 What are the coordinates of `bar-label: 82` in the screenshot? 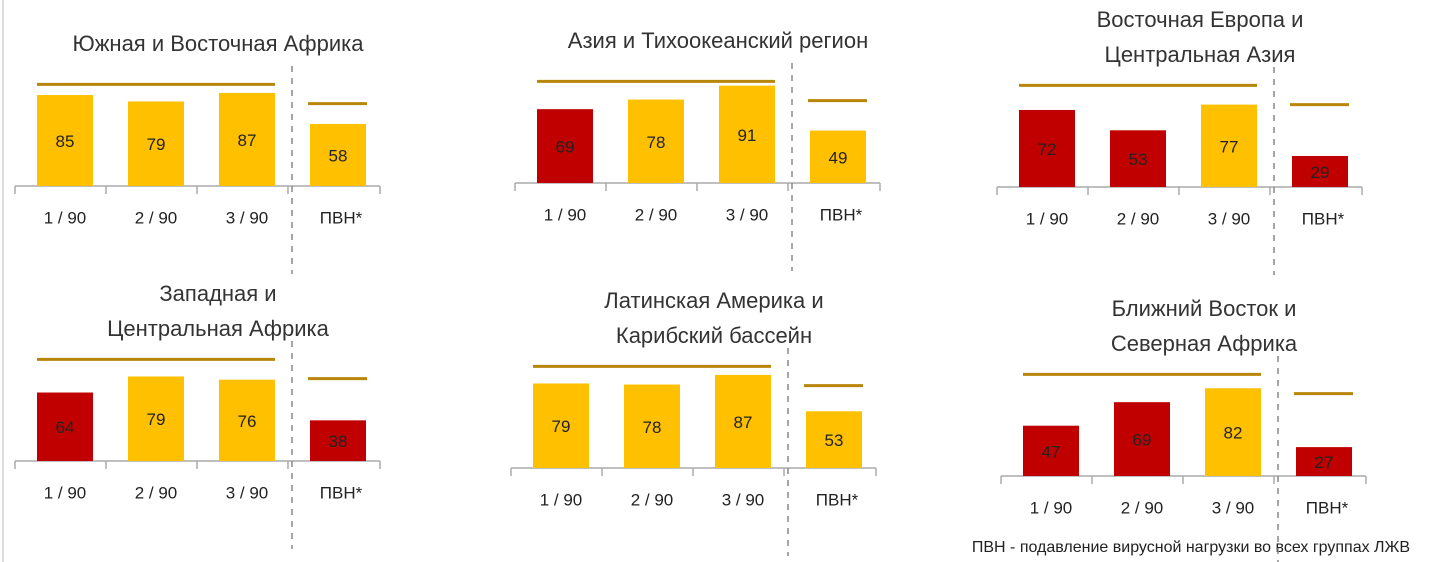 It's located at (1233, 433).